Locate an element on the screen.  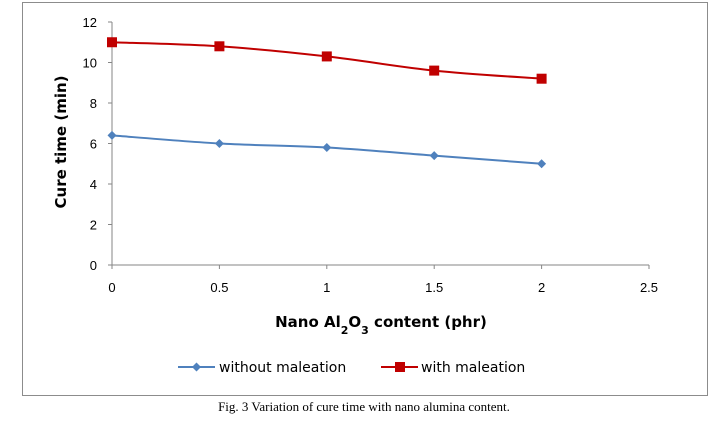
x-tick-label: 2.5 is located at coordinates (649, 287).